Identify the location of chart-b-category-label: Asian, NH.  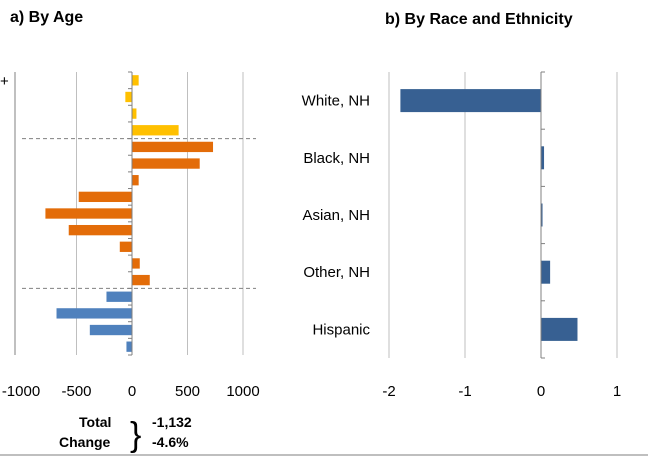
(336, 215).